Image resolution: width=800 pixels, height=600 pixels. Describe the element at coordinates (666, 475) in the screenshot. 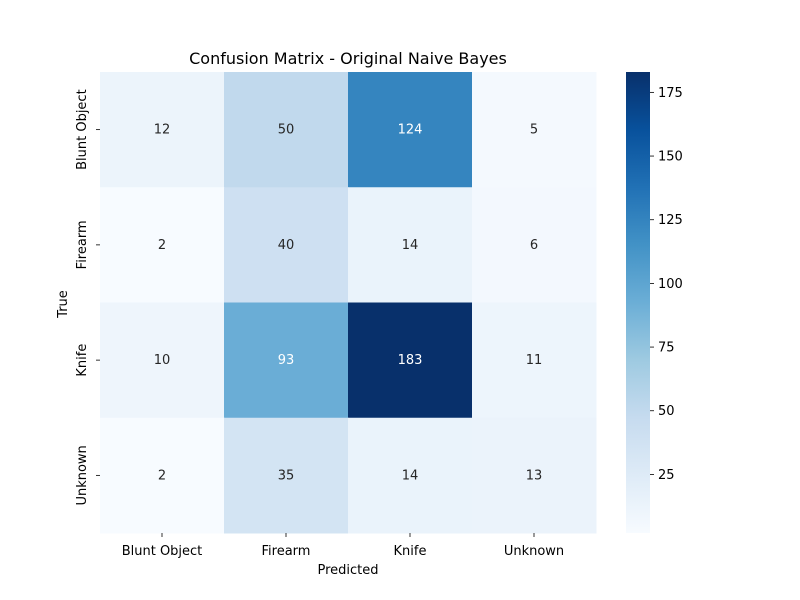

I see `colorbar-tick-label: 25` at that location.